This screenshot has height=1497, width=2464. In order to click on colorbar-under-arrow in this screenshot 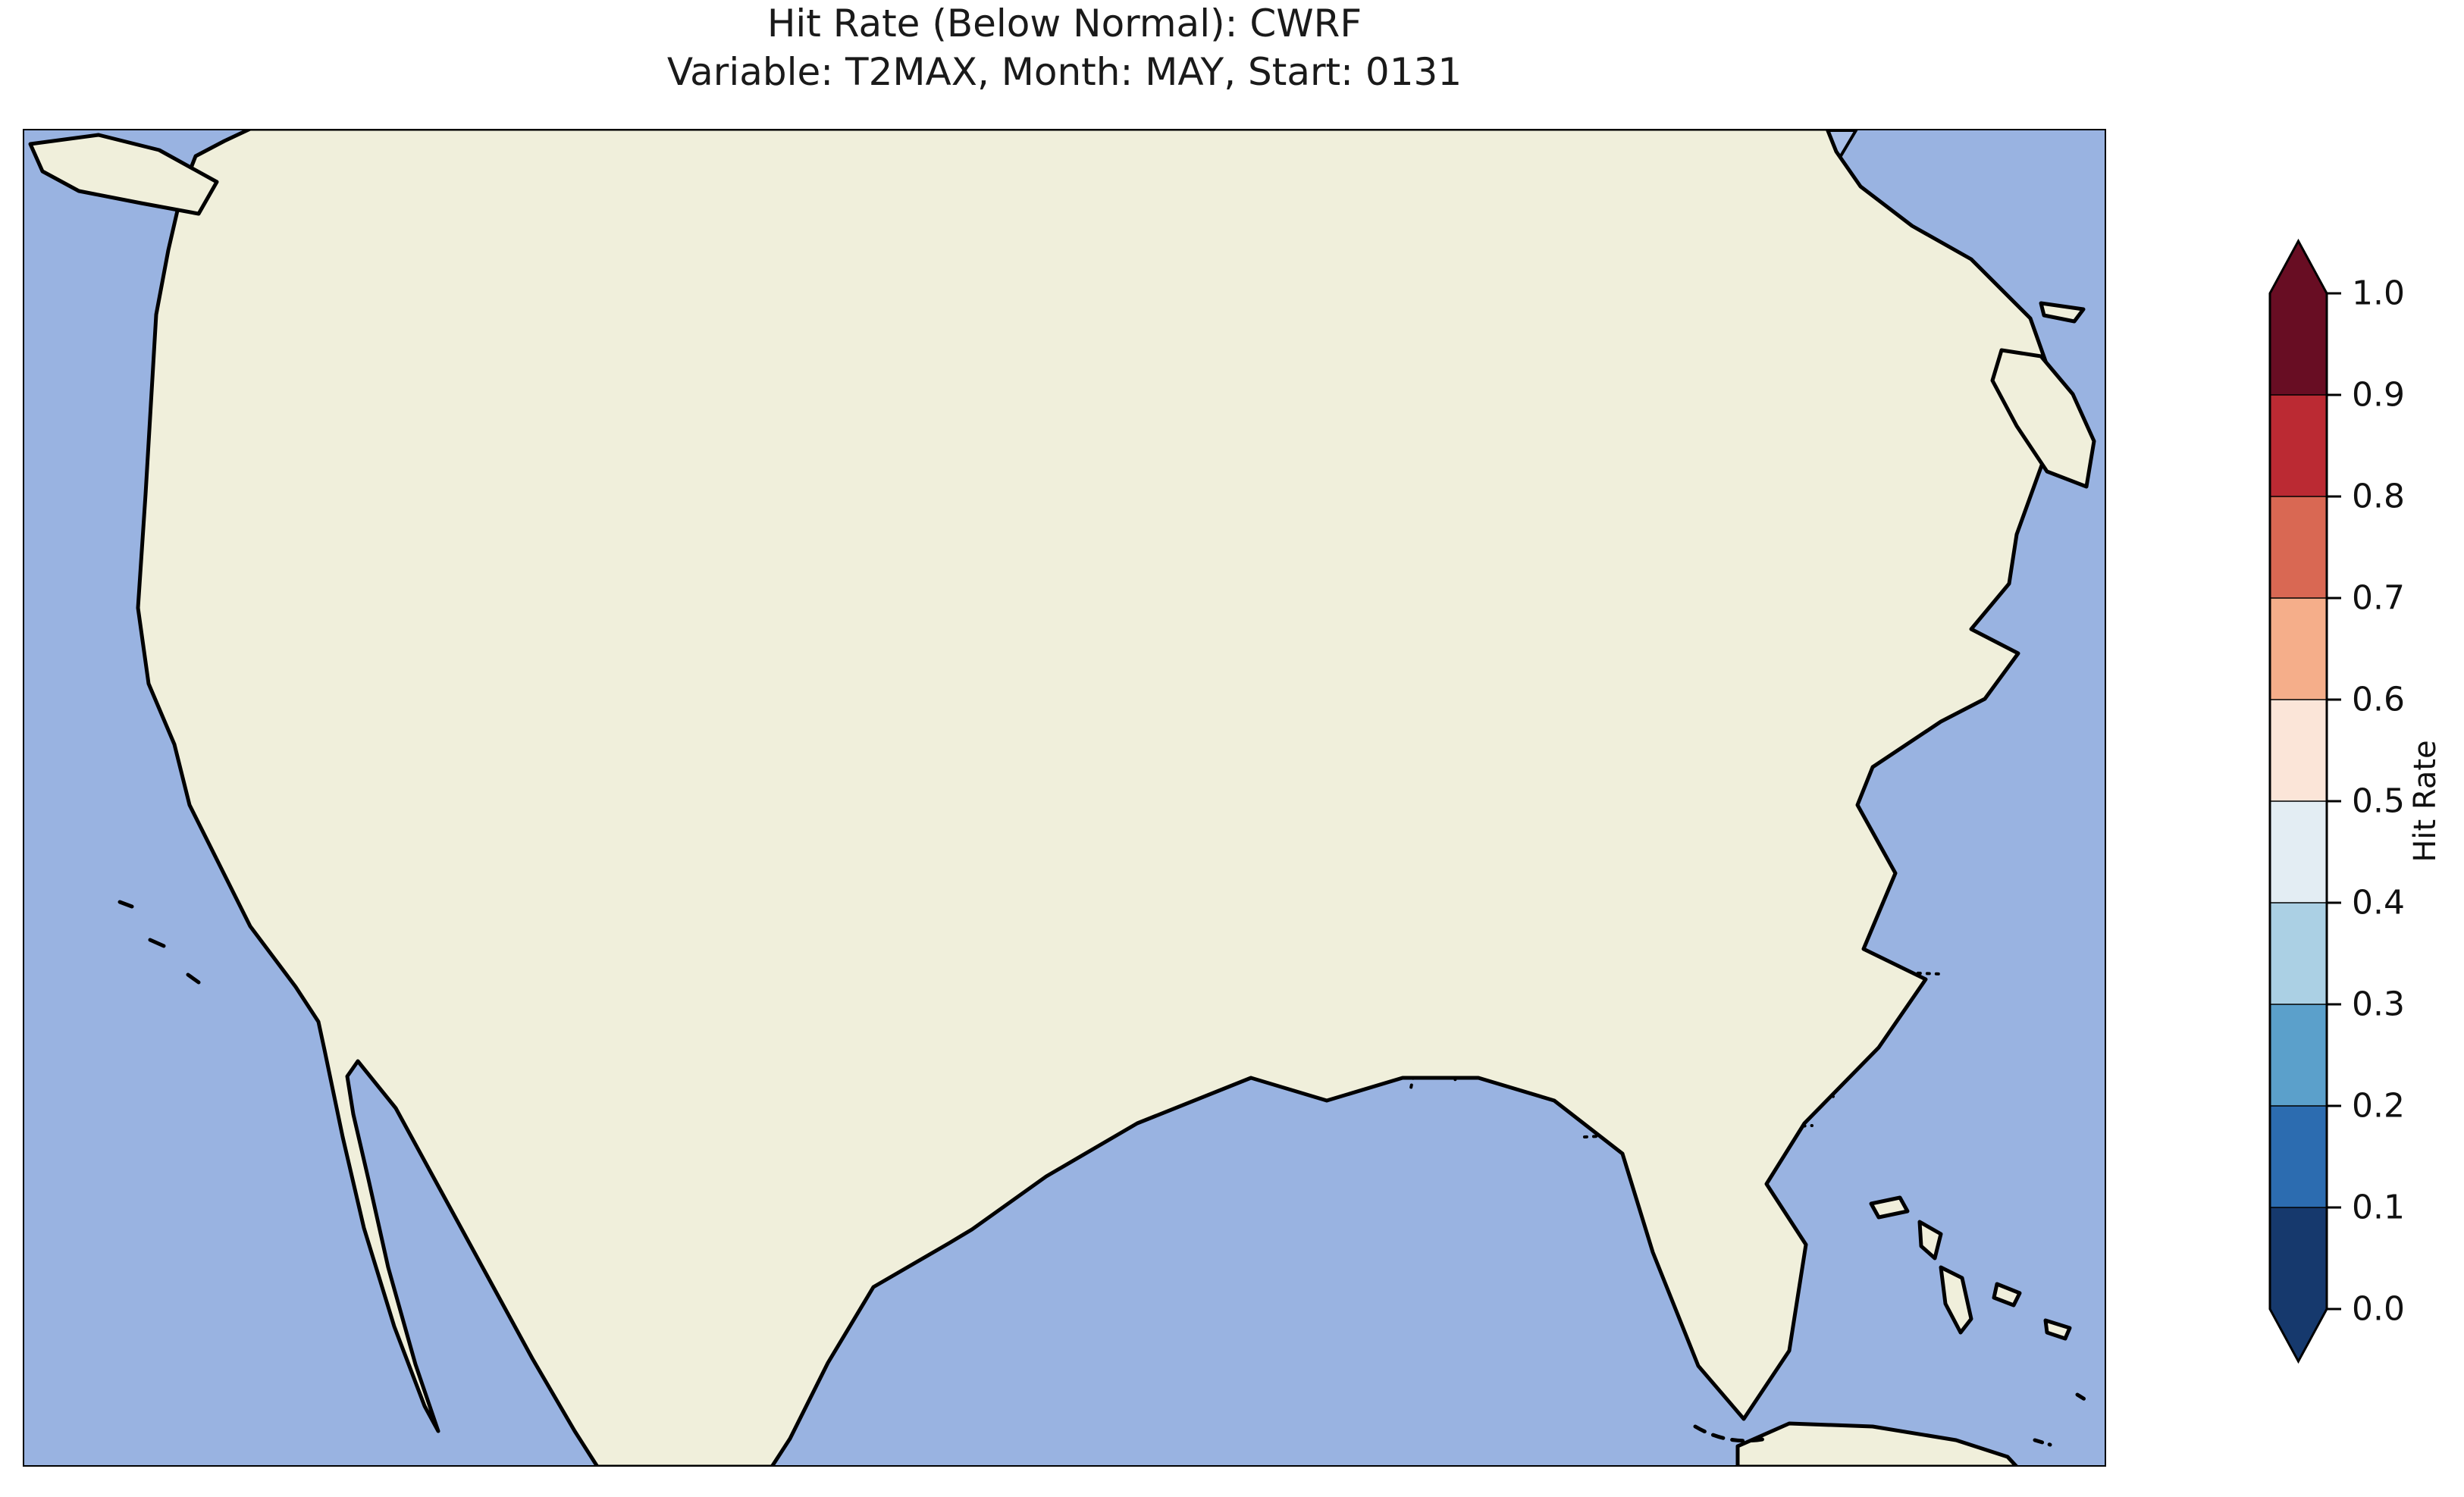, I will do `click(2298, 1335)`.